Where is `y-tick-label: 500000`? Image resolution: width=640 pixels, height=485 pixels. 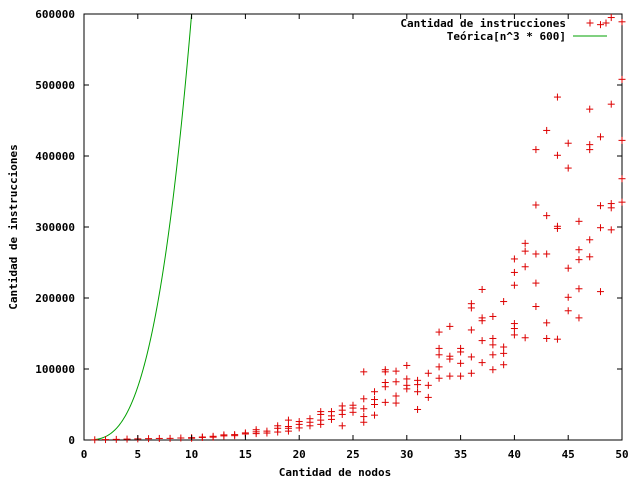 y-tick-label: 500000 is located at coordinates (55, 85).